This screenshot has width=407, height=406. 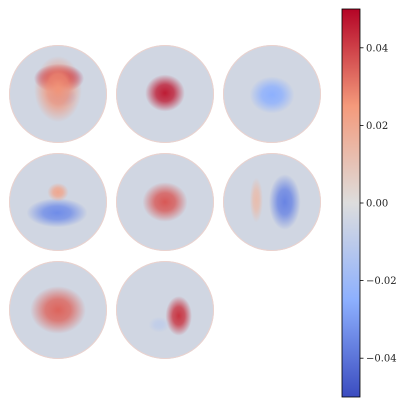 I want to click on panel-background, so click(x=165, y=310).